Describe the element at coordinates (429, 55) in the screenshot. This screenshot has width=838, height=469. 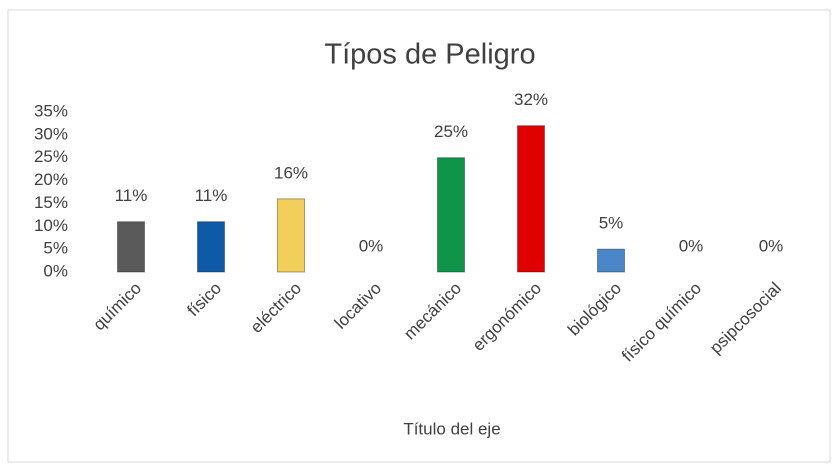
I see `chart-title: Típos de Peligro` at that location.